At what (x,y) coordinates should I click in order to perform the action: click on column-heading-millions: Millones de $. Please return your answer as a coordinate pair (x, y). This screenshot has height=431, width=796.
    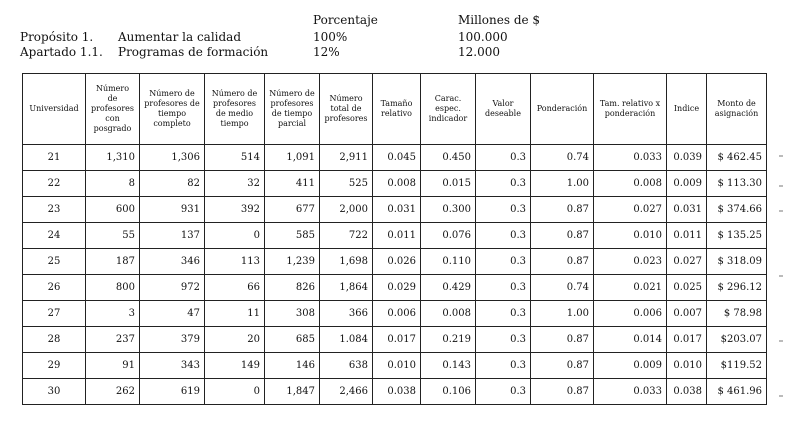
    Looking at the image, I should click on (499, 20).